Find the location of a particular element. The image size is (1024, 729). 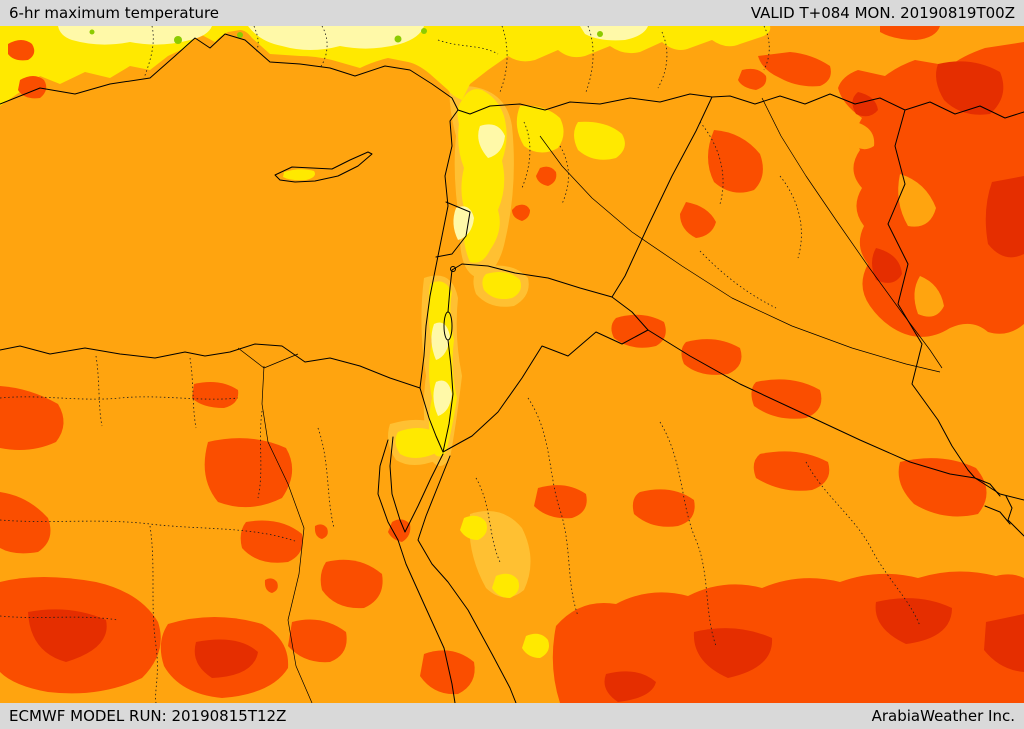

israel-jordan-border is located at coordinates (452, 358).